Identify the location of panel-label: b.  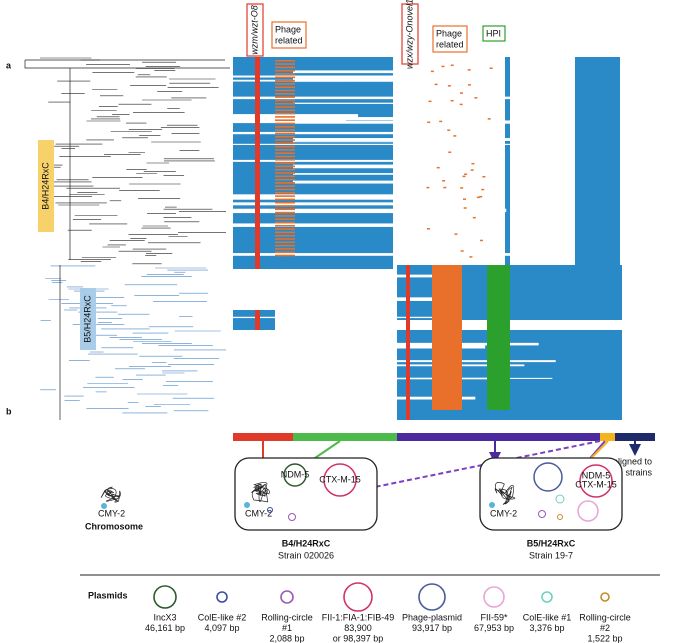
(9, 411).